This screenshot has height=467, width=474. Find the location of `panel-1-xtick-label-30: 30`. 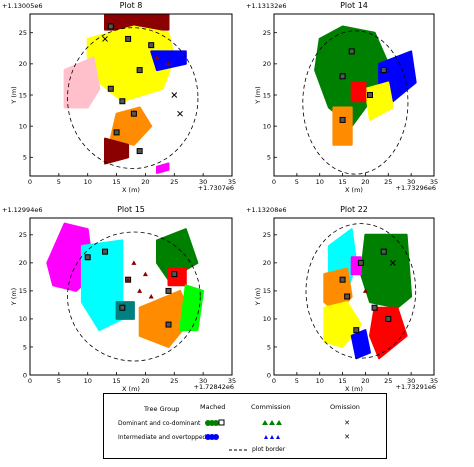

panel-1-xtick-label-30: 30 is located at coordinates (203, 182).